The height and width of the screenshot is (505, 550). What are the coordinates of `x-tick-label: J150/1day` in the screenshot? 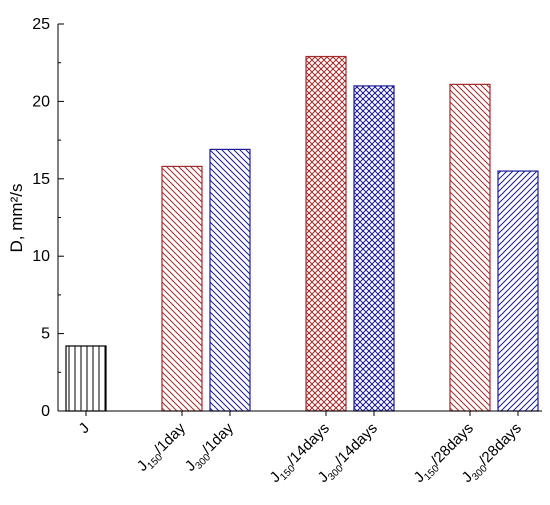 It's located at (163, 448).